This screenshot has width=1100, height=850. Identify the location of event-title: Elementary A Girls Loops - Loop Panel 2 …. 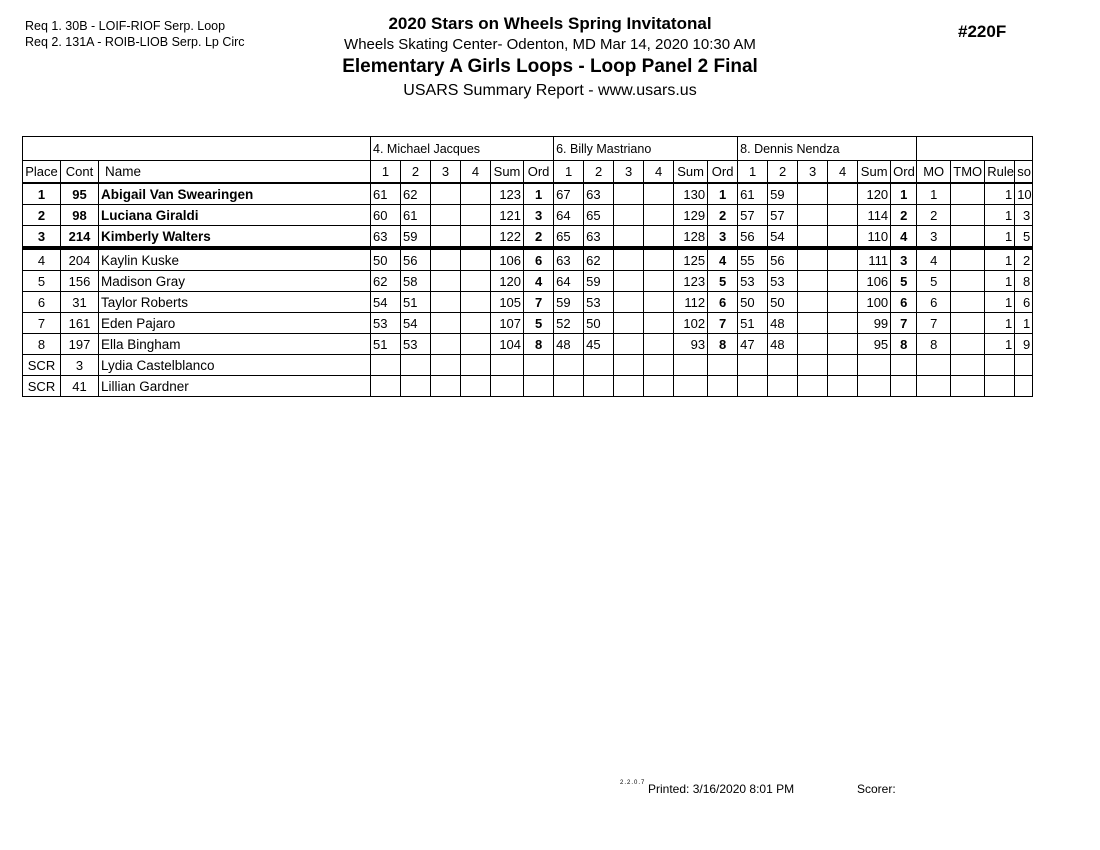
(550, 66).